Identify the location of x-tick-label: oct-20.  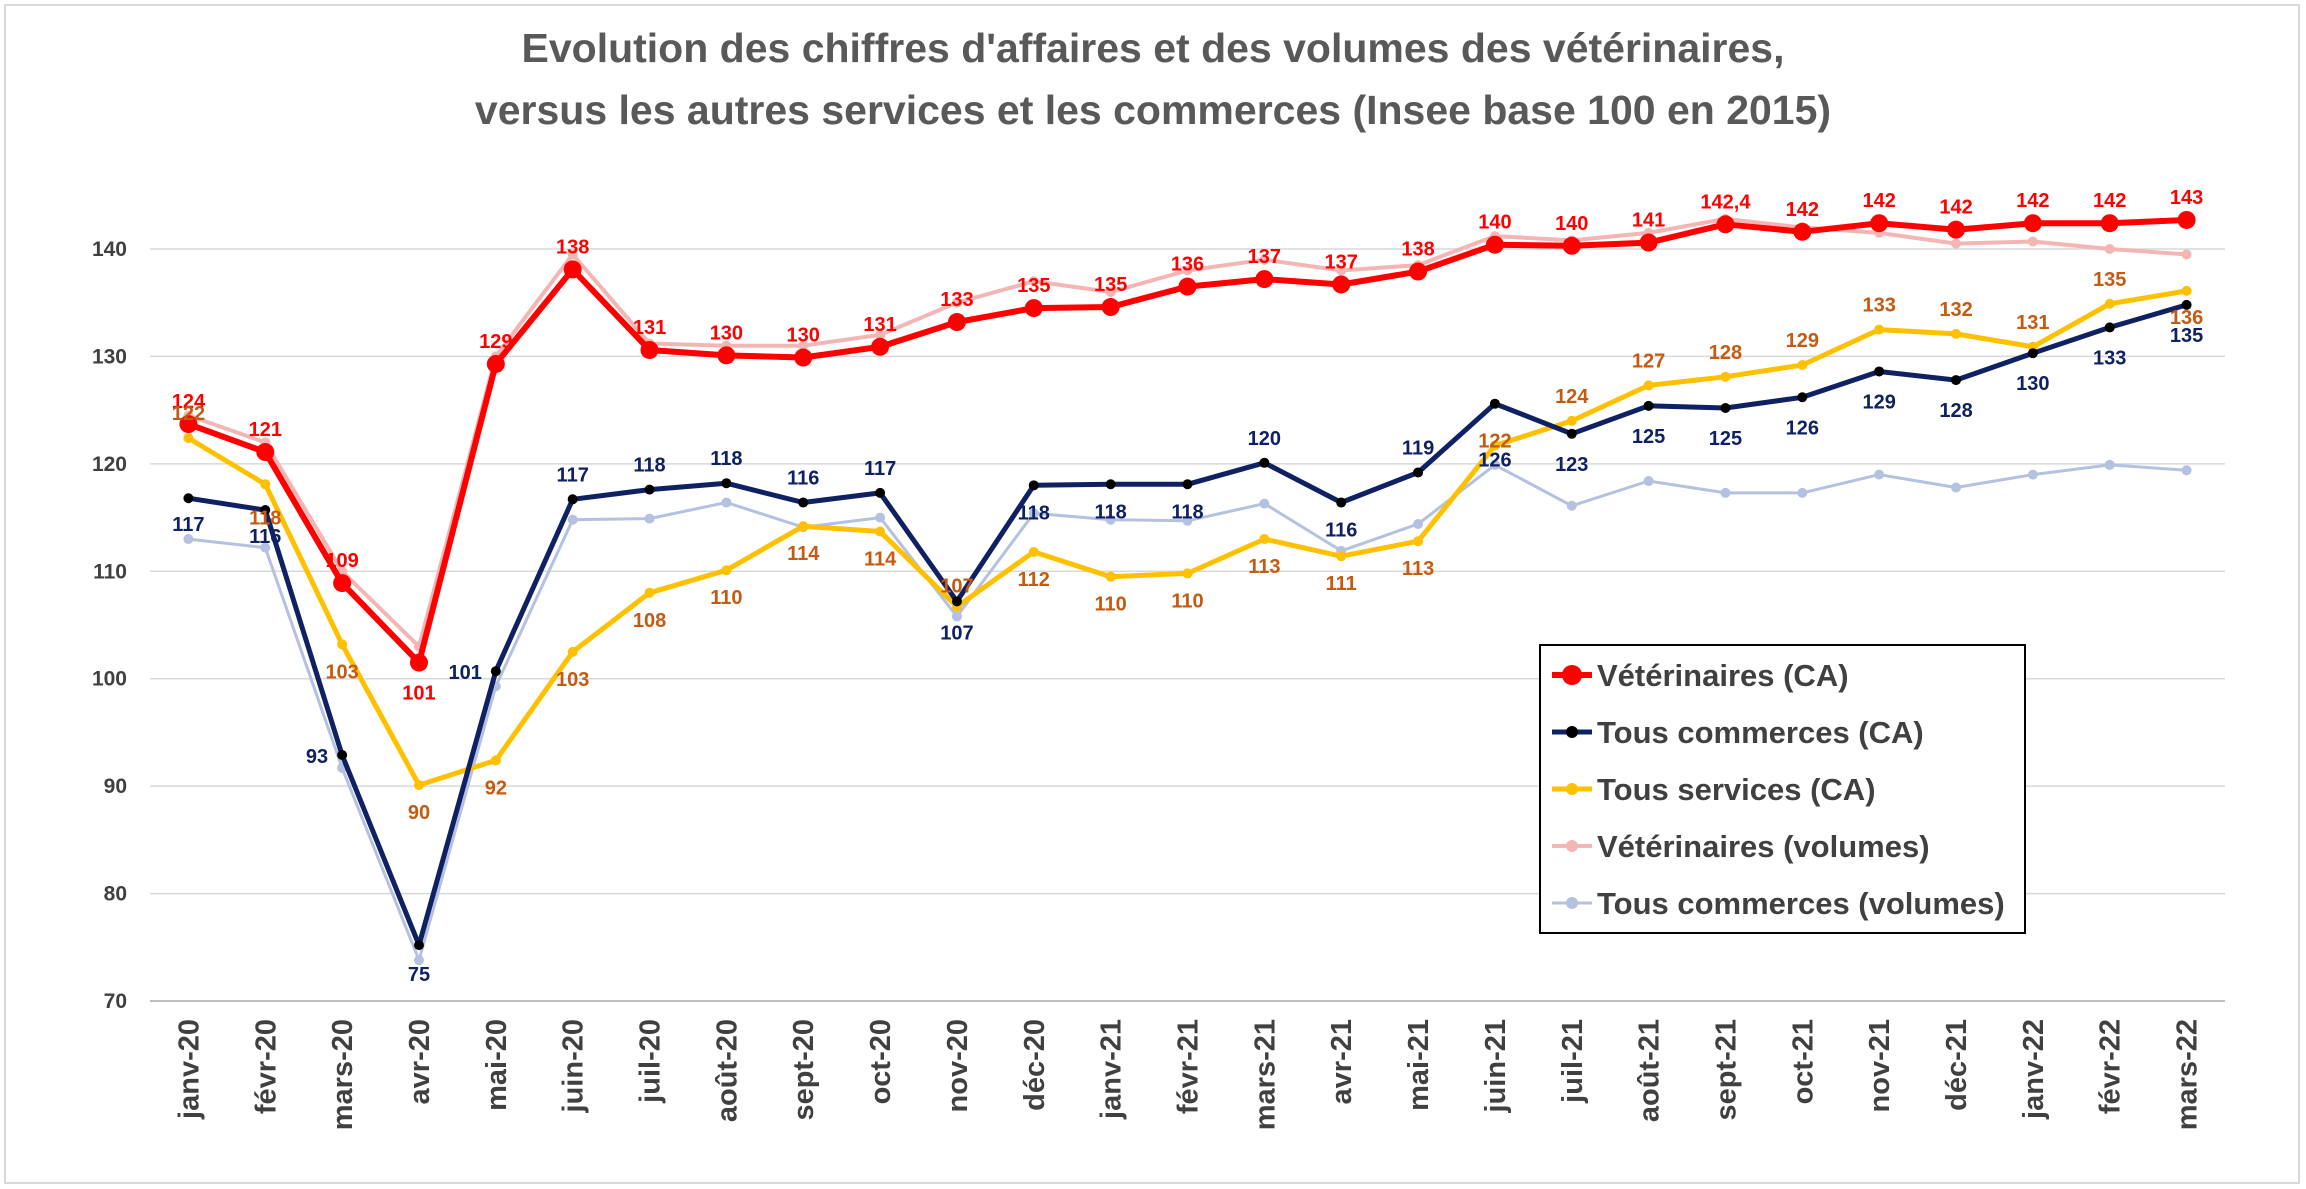
(881, 1061).